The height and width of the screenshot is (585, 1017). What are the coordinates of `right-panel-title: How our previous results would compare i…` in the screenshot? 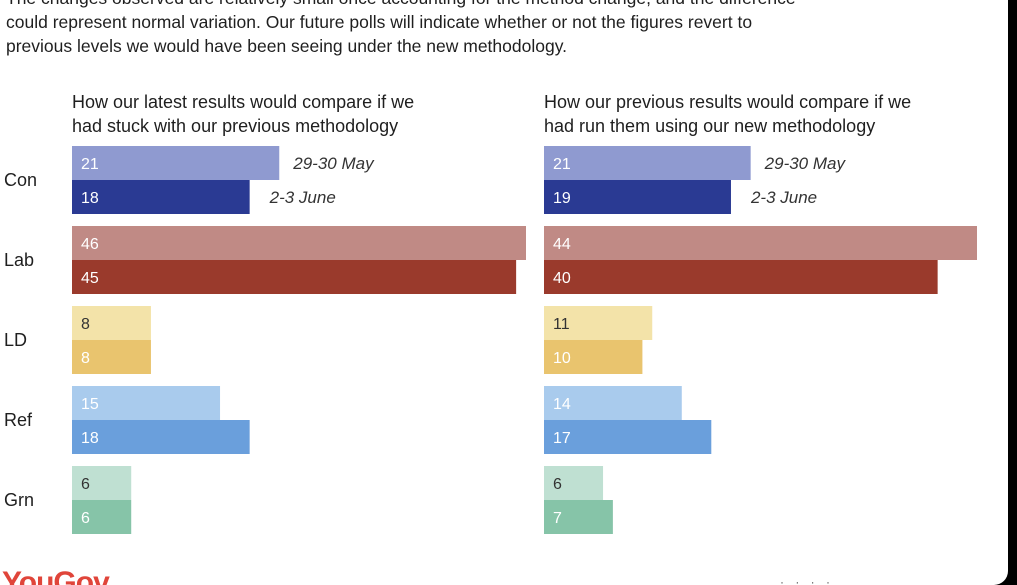 It's located at (727, 114).